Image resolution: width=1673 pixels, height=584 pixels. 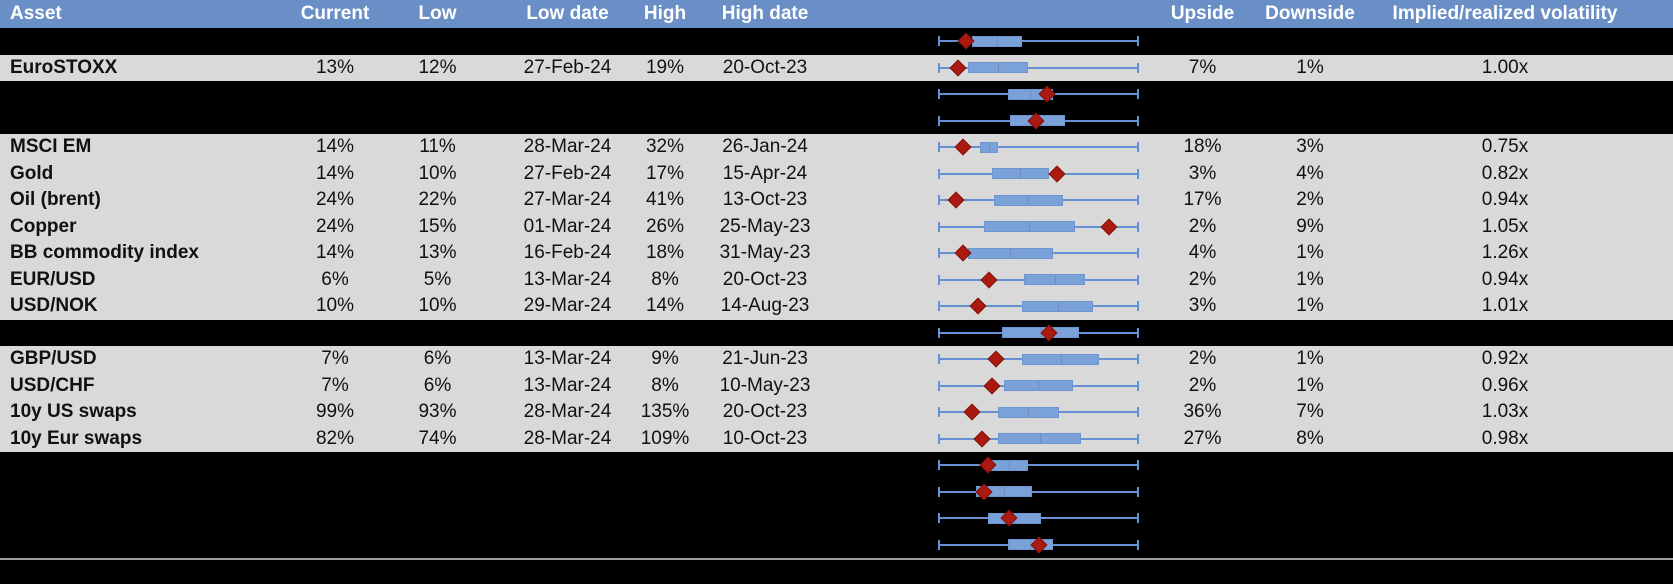 What do you see at coordinates (665, 385) in the screenshot?
I see `high-vol-cell: 8%` at bounding box center [665, 385].